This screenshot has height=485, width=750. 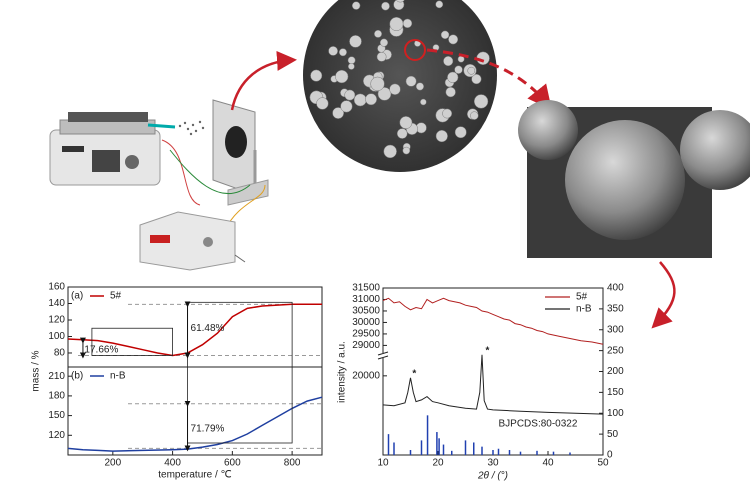 What do you see at coordinates (492, 476) in the screenshot?
I see `x-axis-title: 2θ / (°)` at bounding box center [492, 476].